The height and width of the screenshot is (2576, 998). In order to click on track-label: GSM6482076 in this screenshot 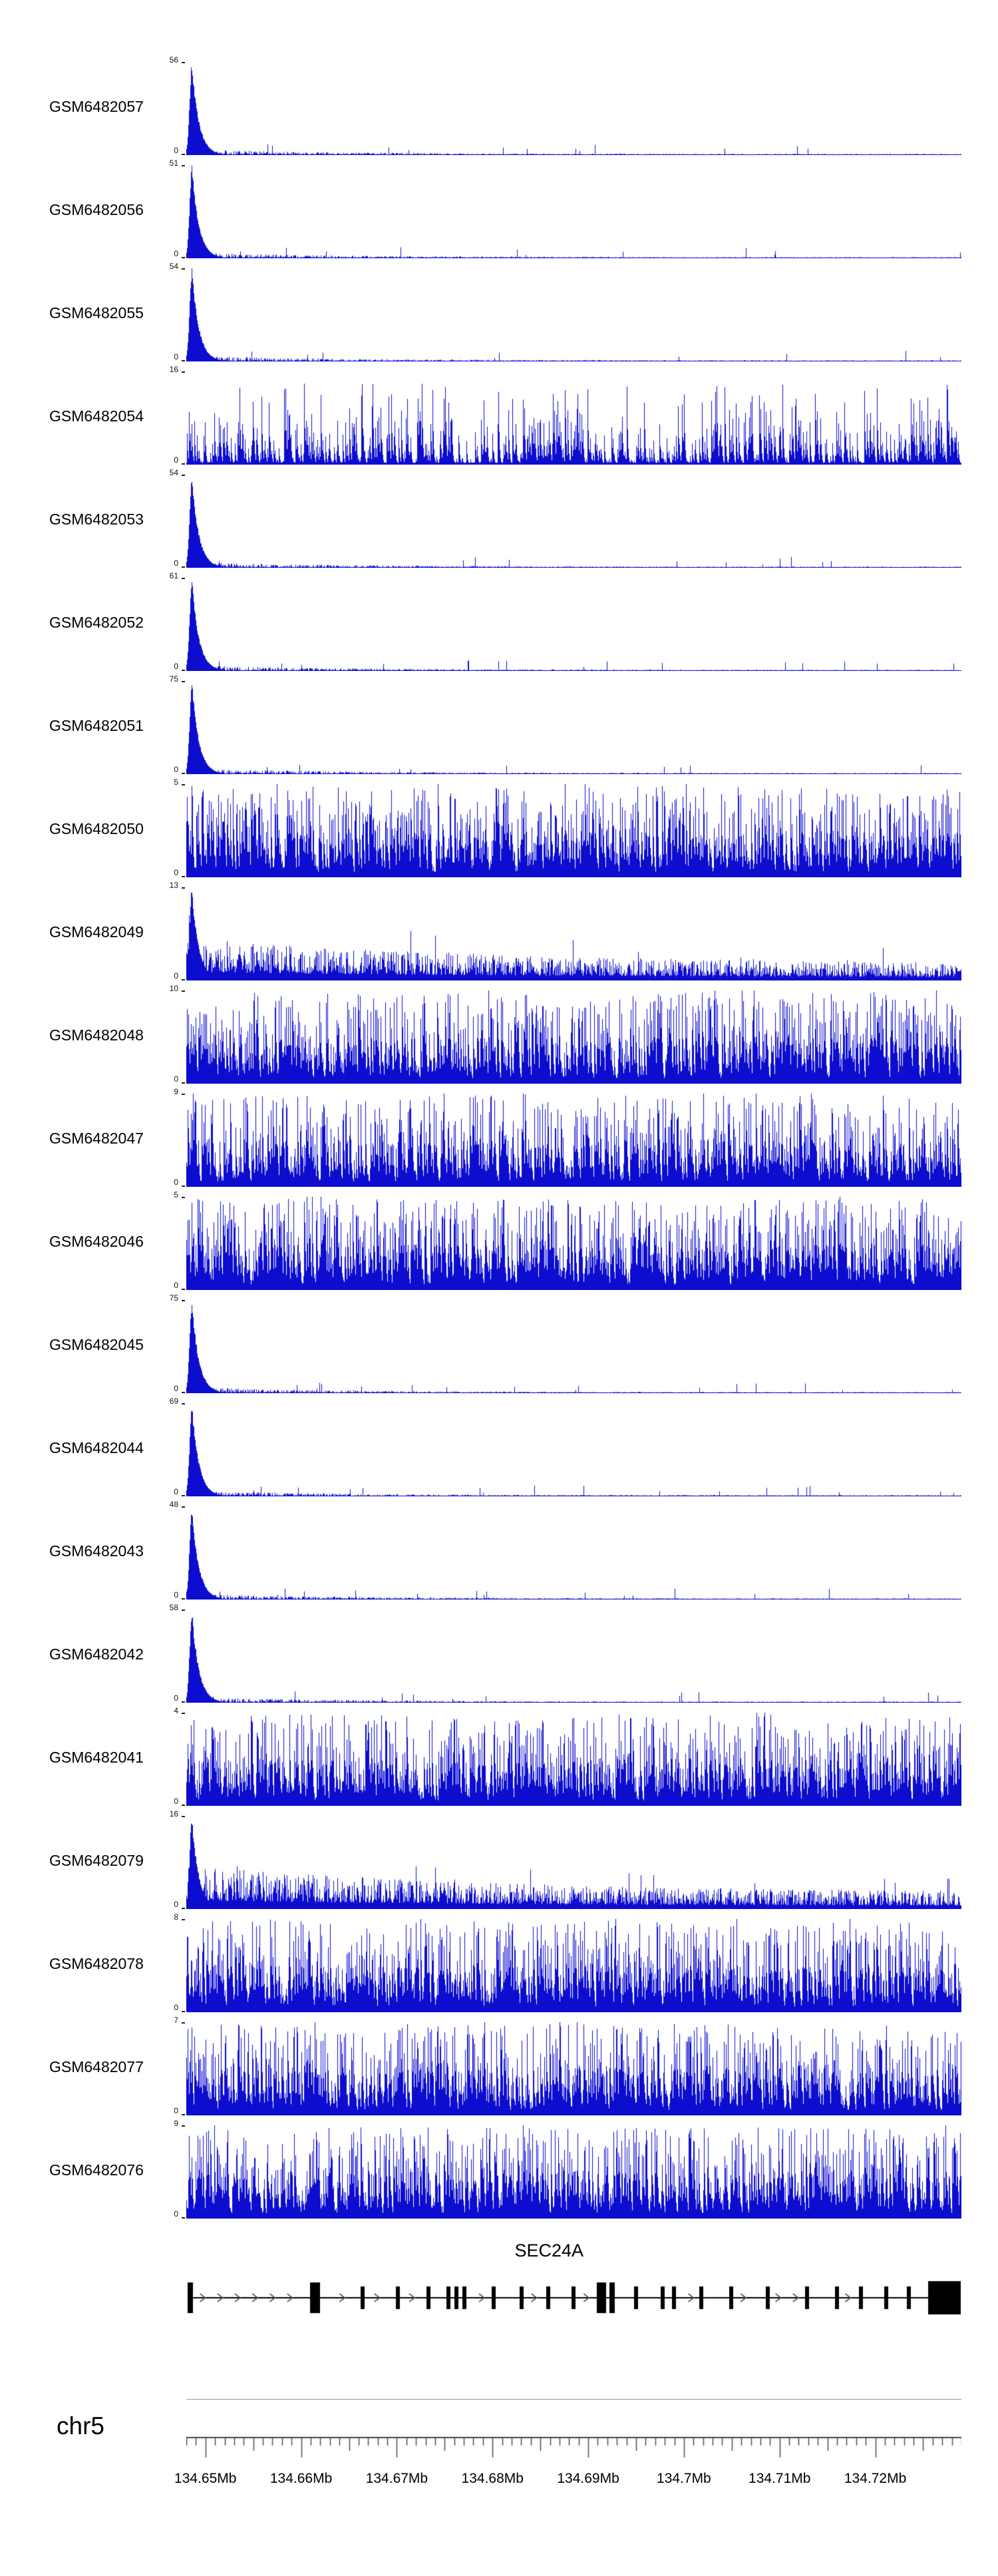, I will do `click(96, 2170)`.